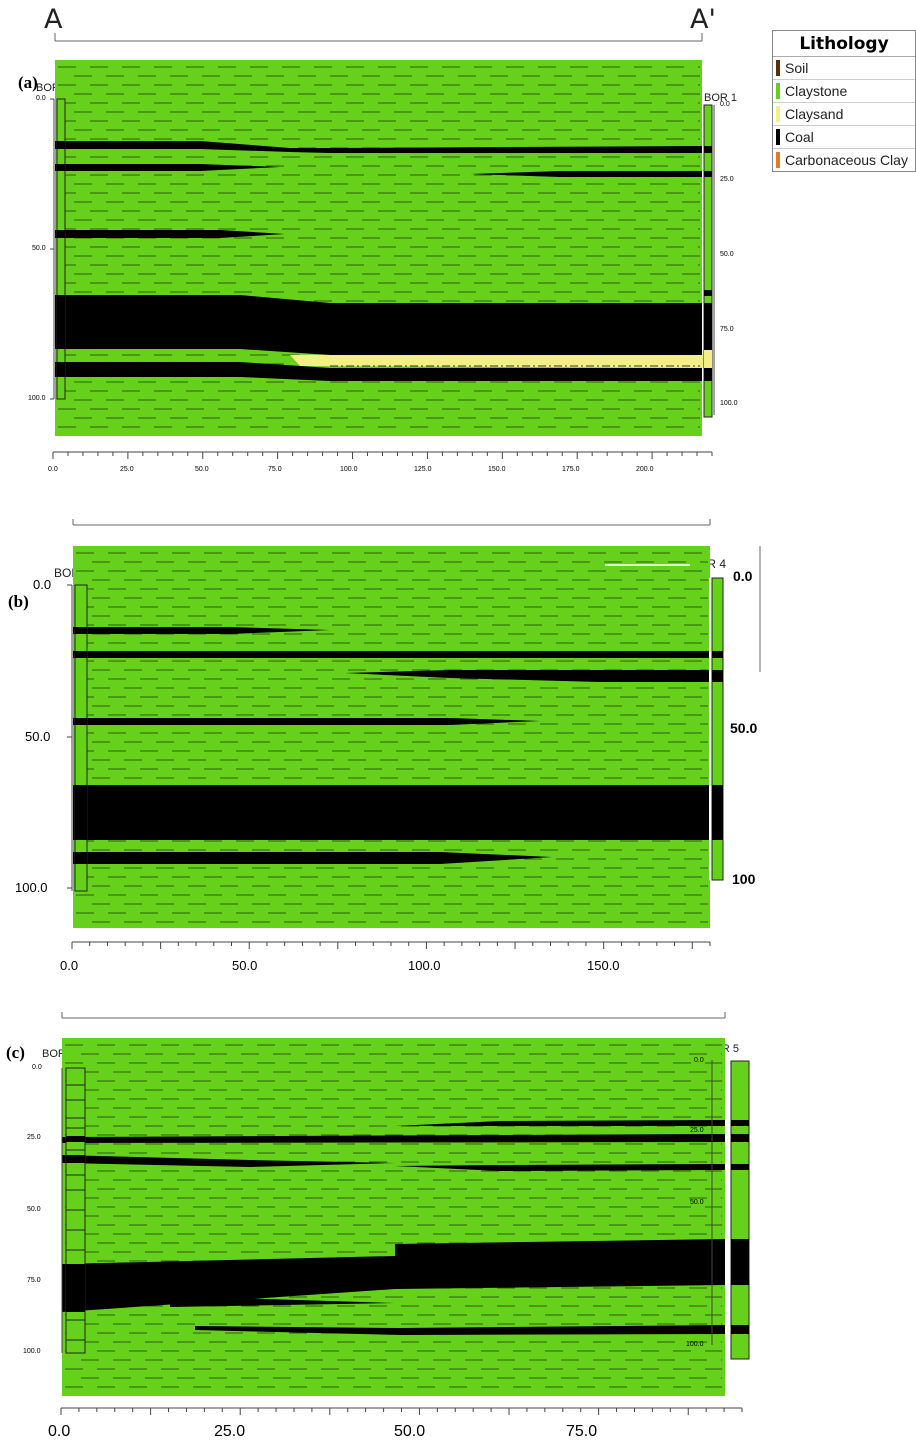  I want to click on legend-item-claystone: Claystone, so click(844, 91).